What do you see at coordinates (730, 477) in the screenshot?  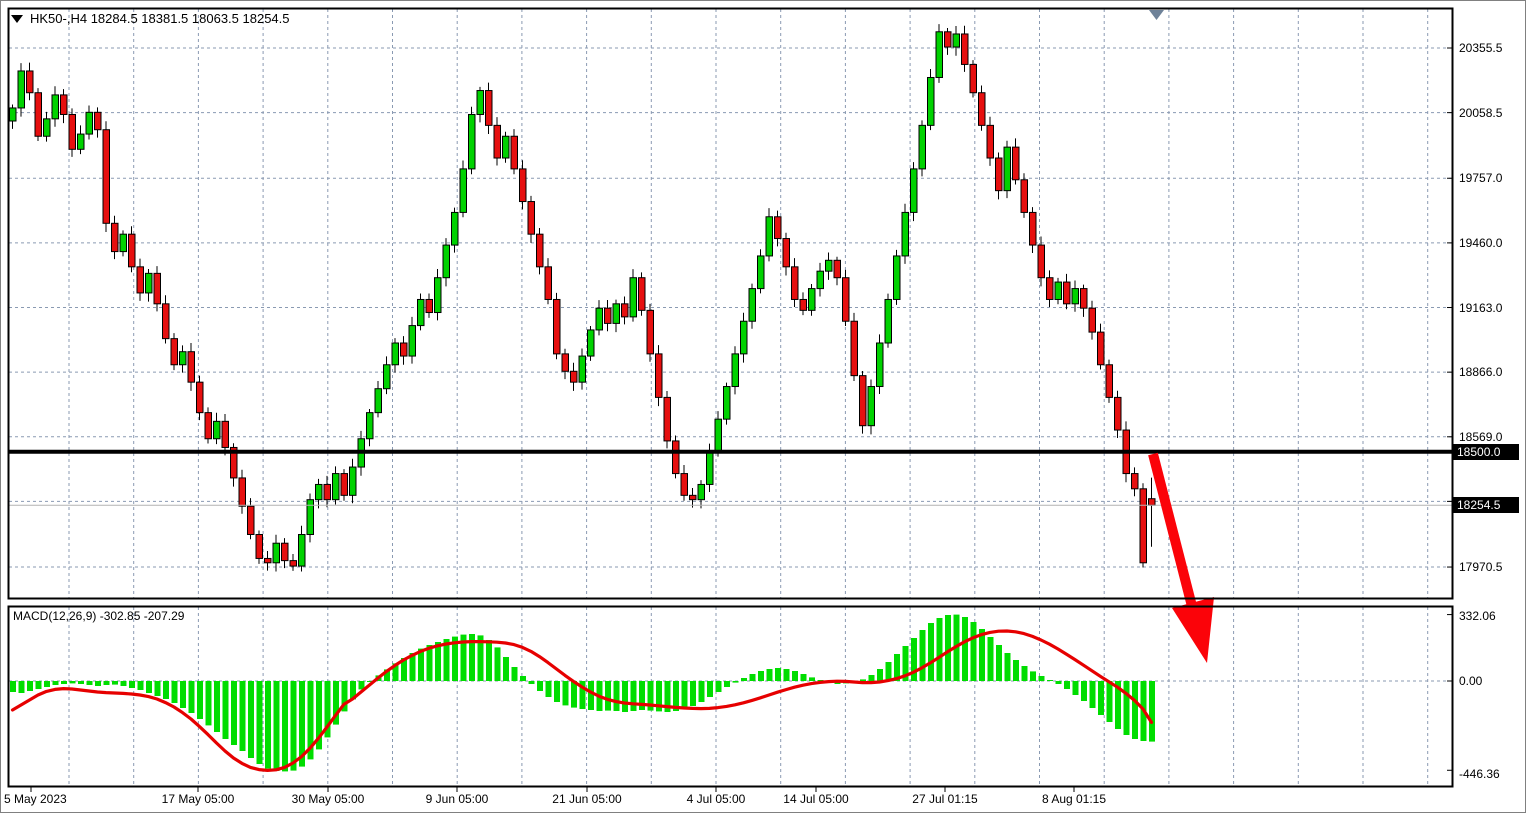 I see `price-level-lines` at bounding box center [730, 477].